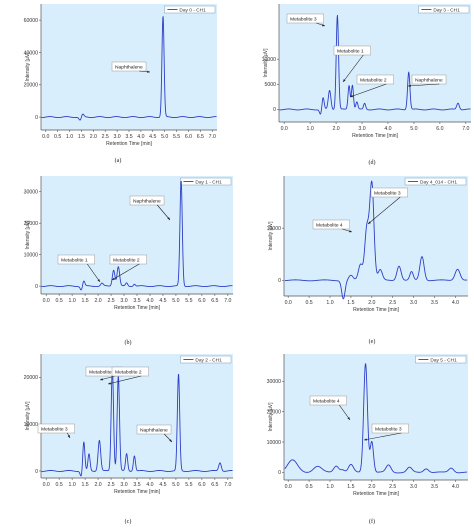 The width and height of the screenshot is (474, 529). Describe the element at coordinates (270, 85) in the screenshot. I see `y-tick-label: 5000` at that location.